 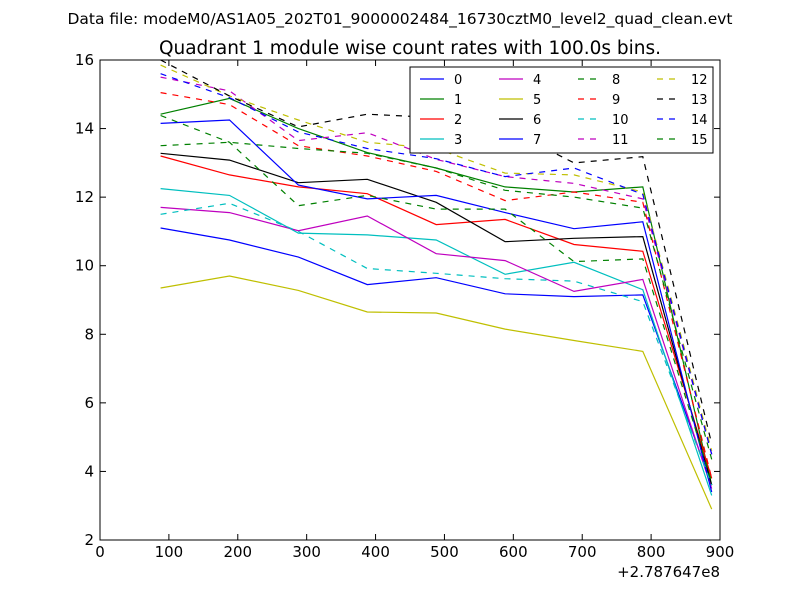 What do you see at coordinates (513, 552) in the screenshot?
I see `x-tick-label: 600` at bounding box center [513, 552].